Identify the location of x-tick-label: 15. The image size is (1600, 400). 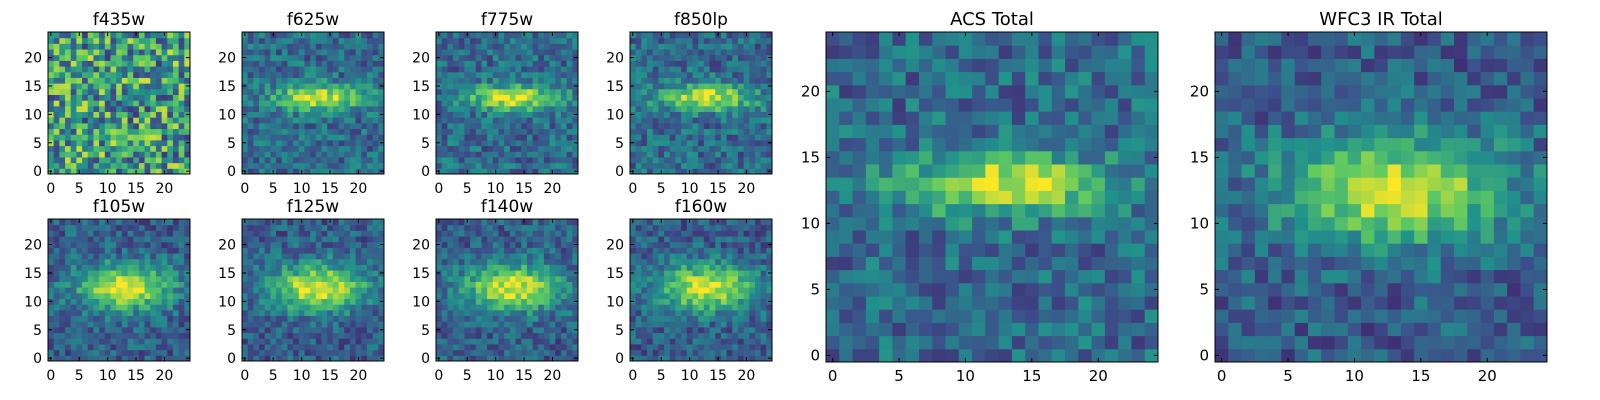
(136, 189).